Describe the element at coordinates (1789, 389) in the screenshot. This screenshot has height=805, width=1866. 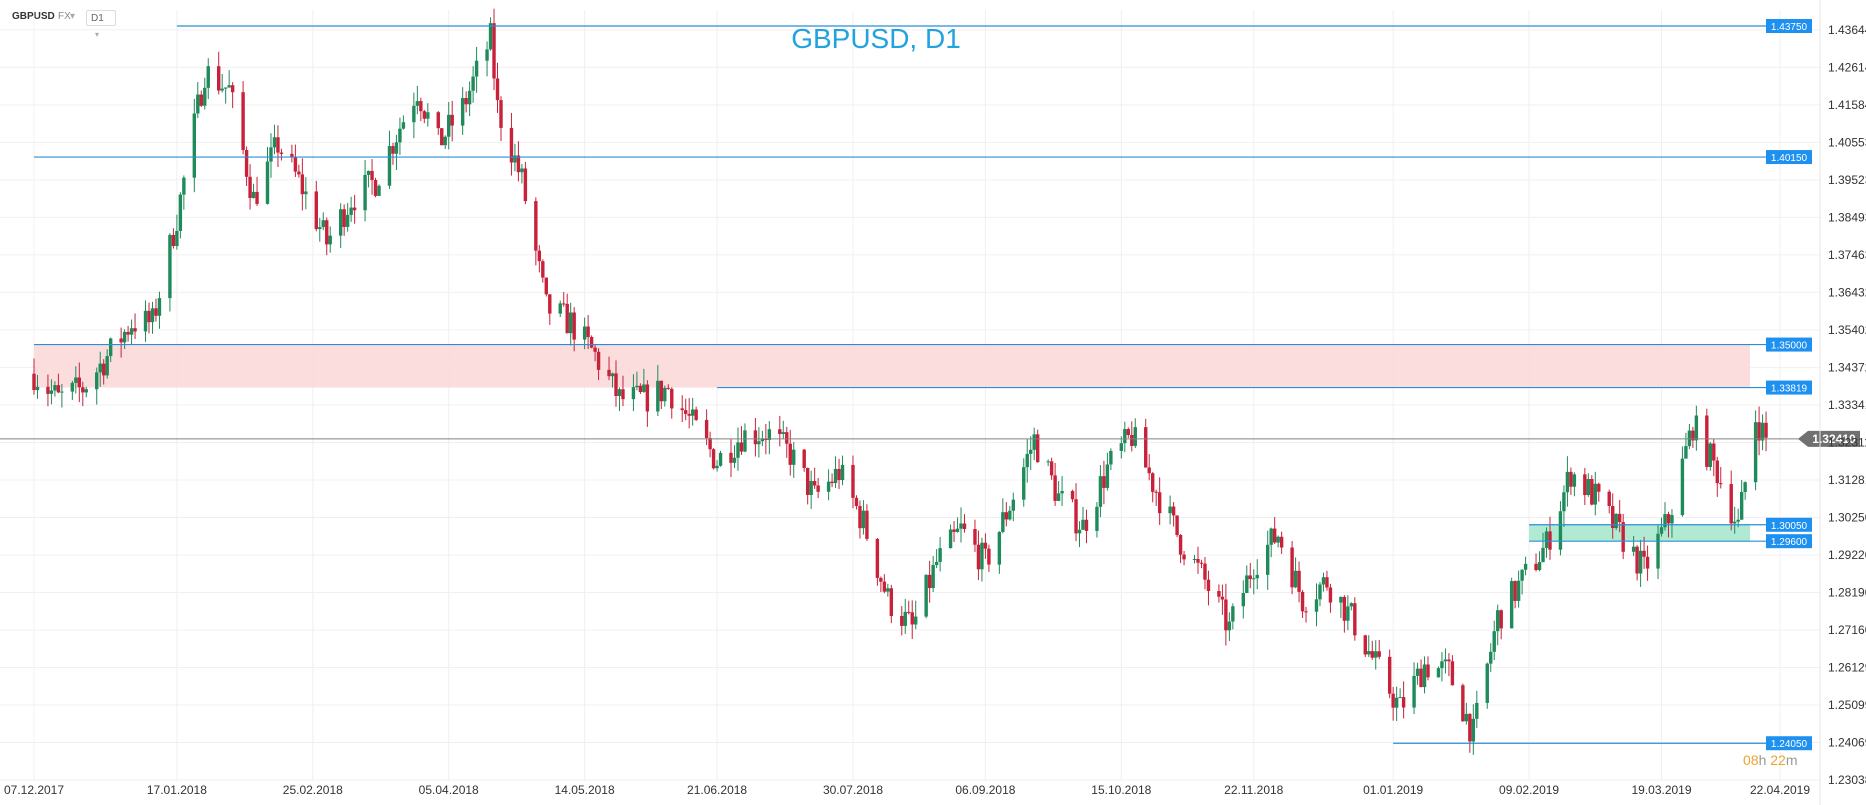
I see `level-label: 1.33819` at that location.